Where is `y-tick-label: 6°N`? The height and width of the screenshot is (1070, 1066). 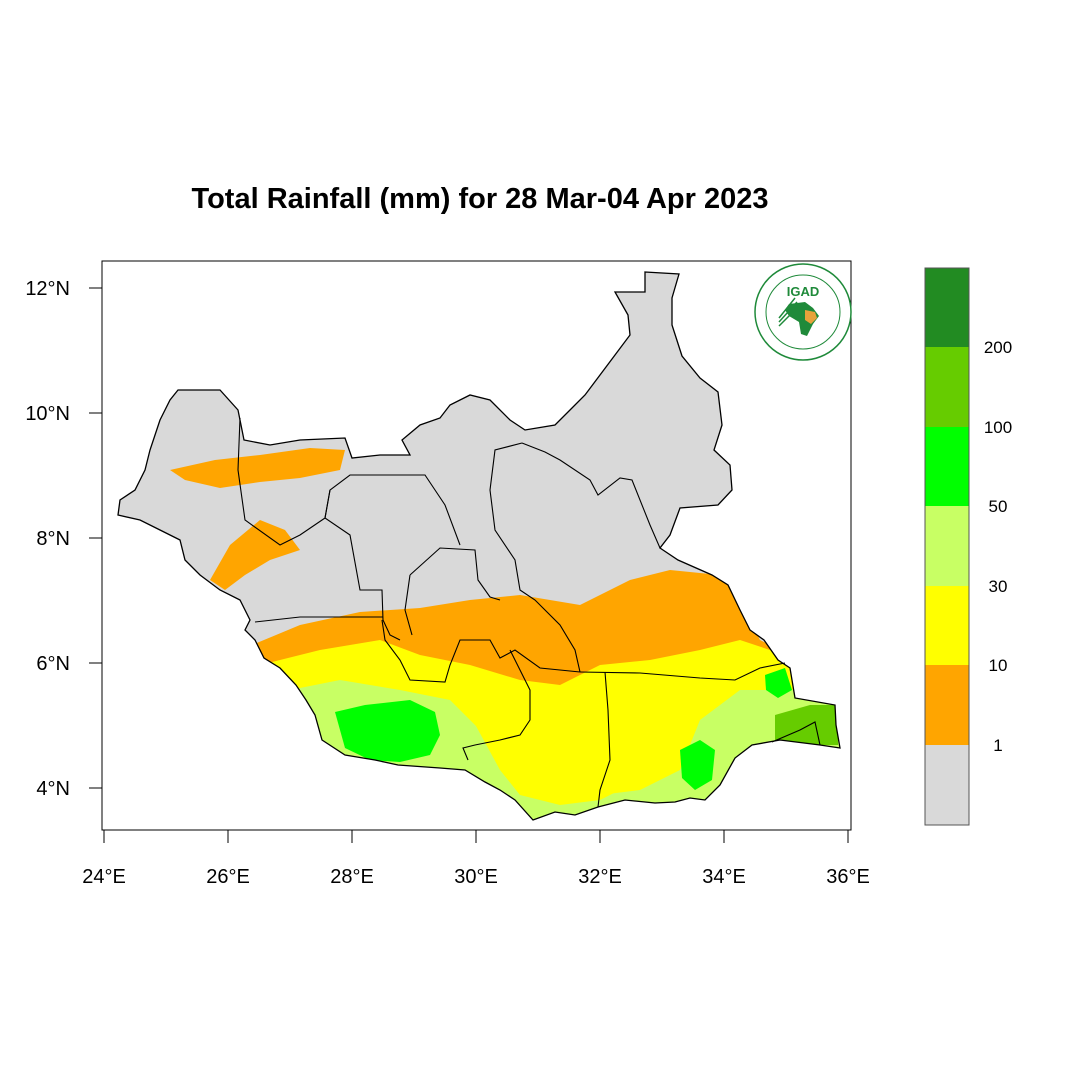 y-tick-label: 6°N is located at coordinates (53, 664).